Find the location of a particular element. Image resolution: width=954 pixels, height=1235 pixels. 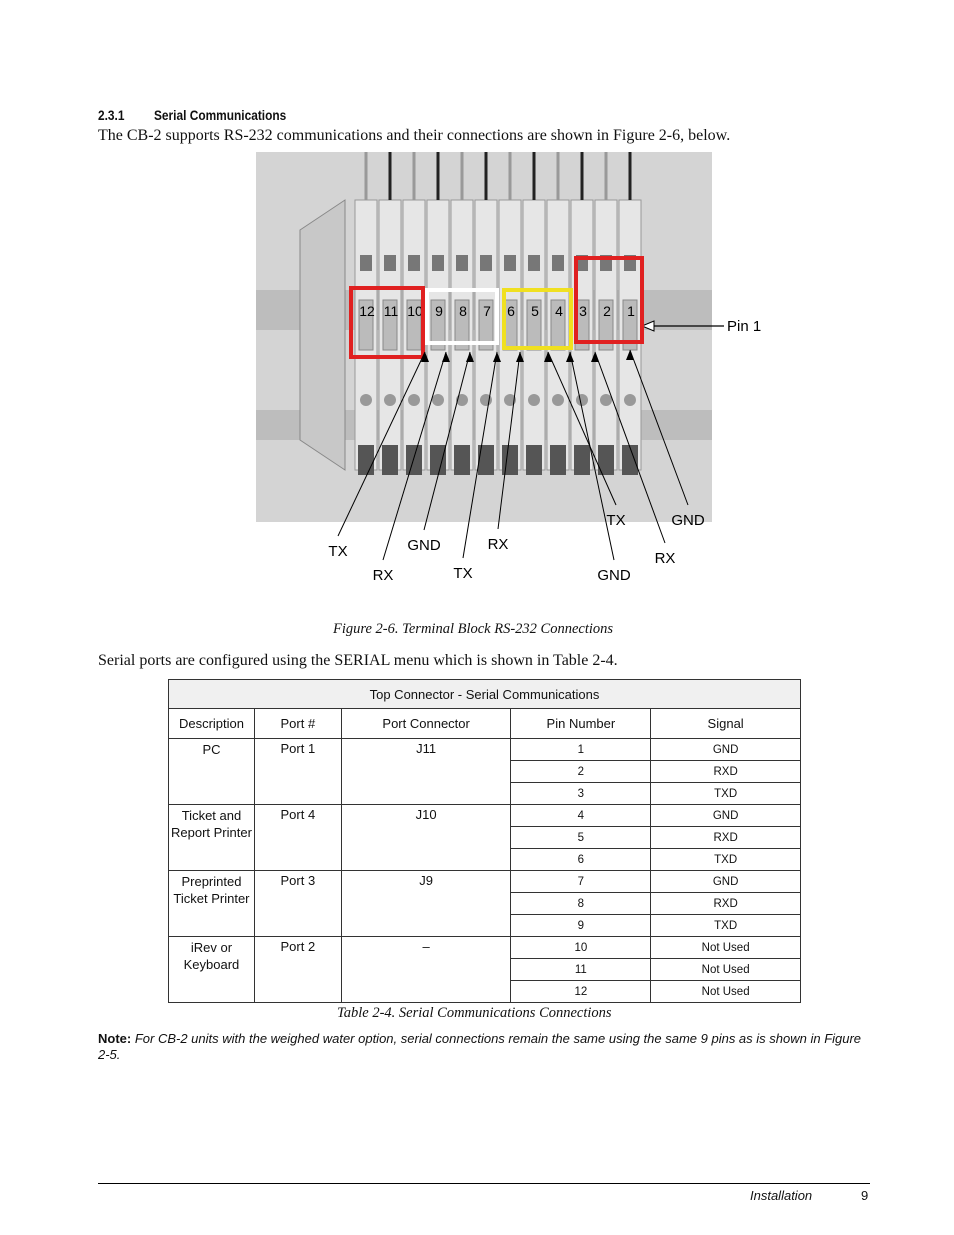

pin-number: 7 is located at coordinates (487, 311).